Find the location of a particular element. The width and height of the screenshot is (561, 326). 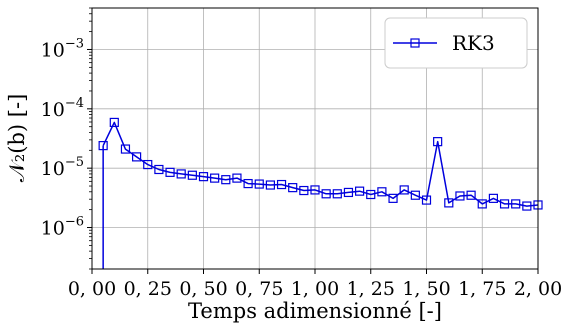

x-tick-label: 0, 25 is located at coordinates (148, 289).